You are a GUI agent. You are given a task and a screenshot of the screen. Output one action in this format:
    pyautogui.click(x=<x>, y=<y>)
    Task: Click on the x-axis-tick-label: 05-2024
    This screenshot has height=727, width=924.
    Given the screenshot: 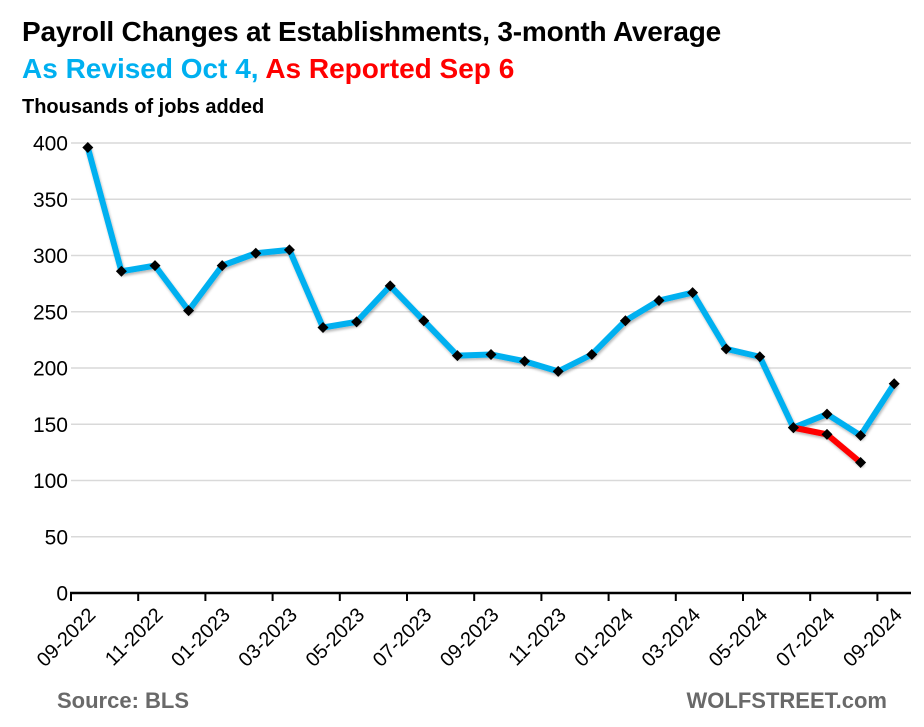 What is the action you would take?
    pyautogui.click(x=738, y=637)
    